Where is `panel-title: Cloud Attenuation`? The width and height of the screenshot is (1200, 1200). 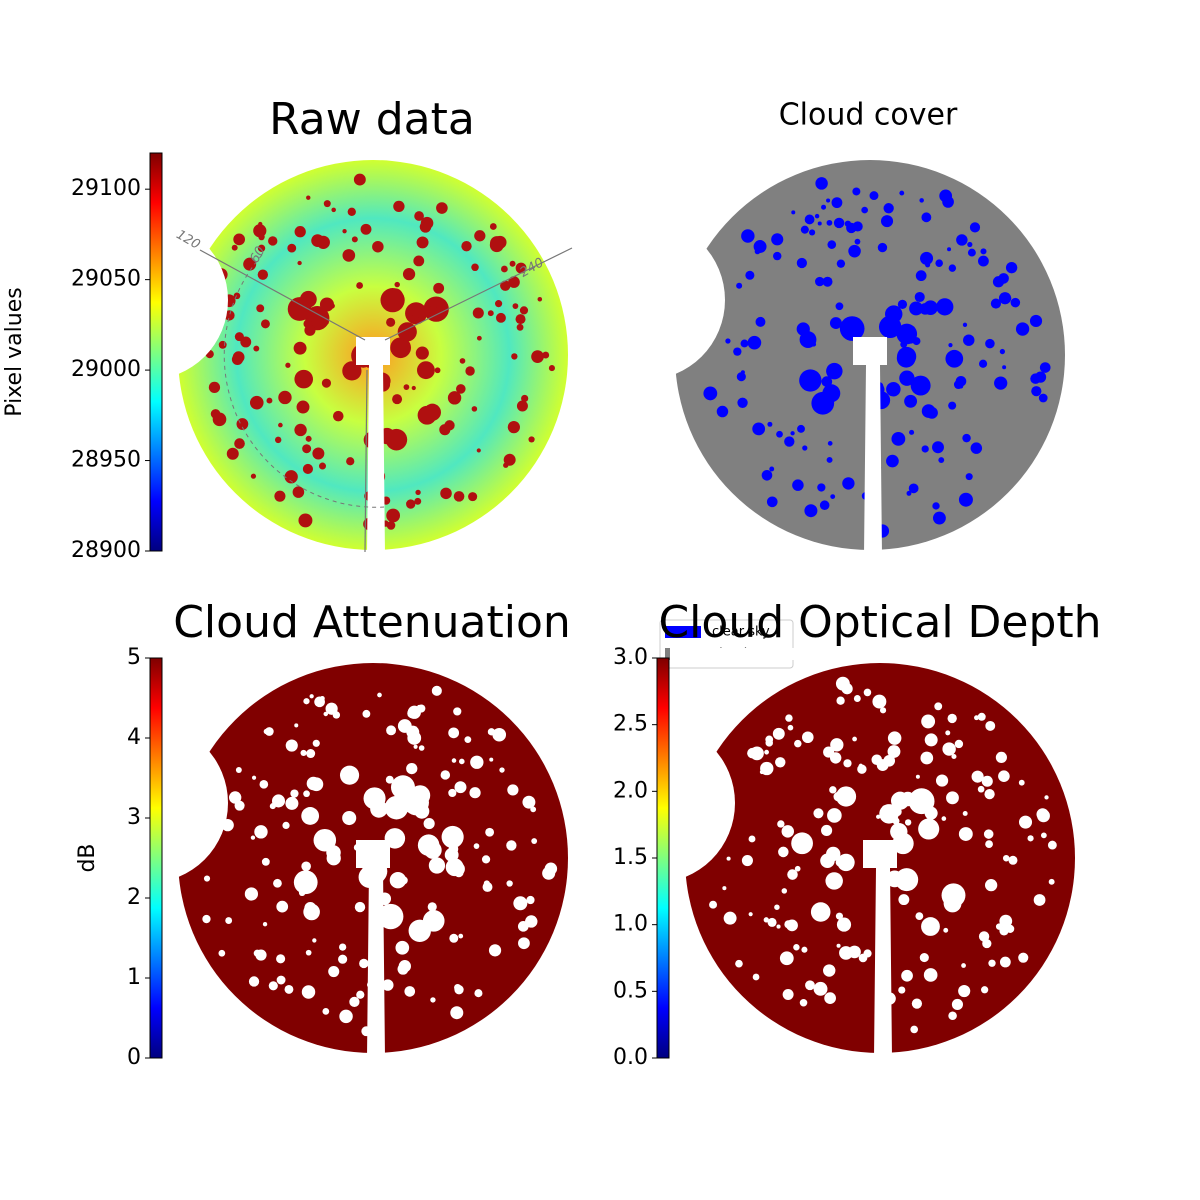 panel-title: Cloud Attenuation is located at coordinates (372, 622).